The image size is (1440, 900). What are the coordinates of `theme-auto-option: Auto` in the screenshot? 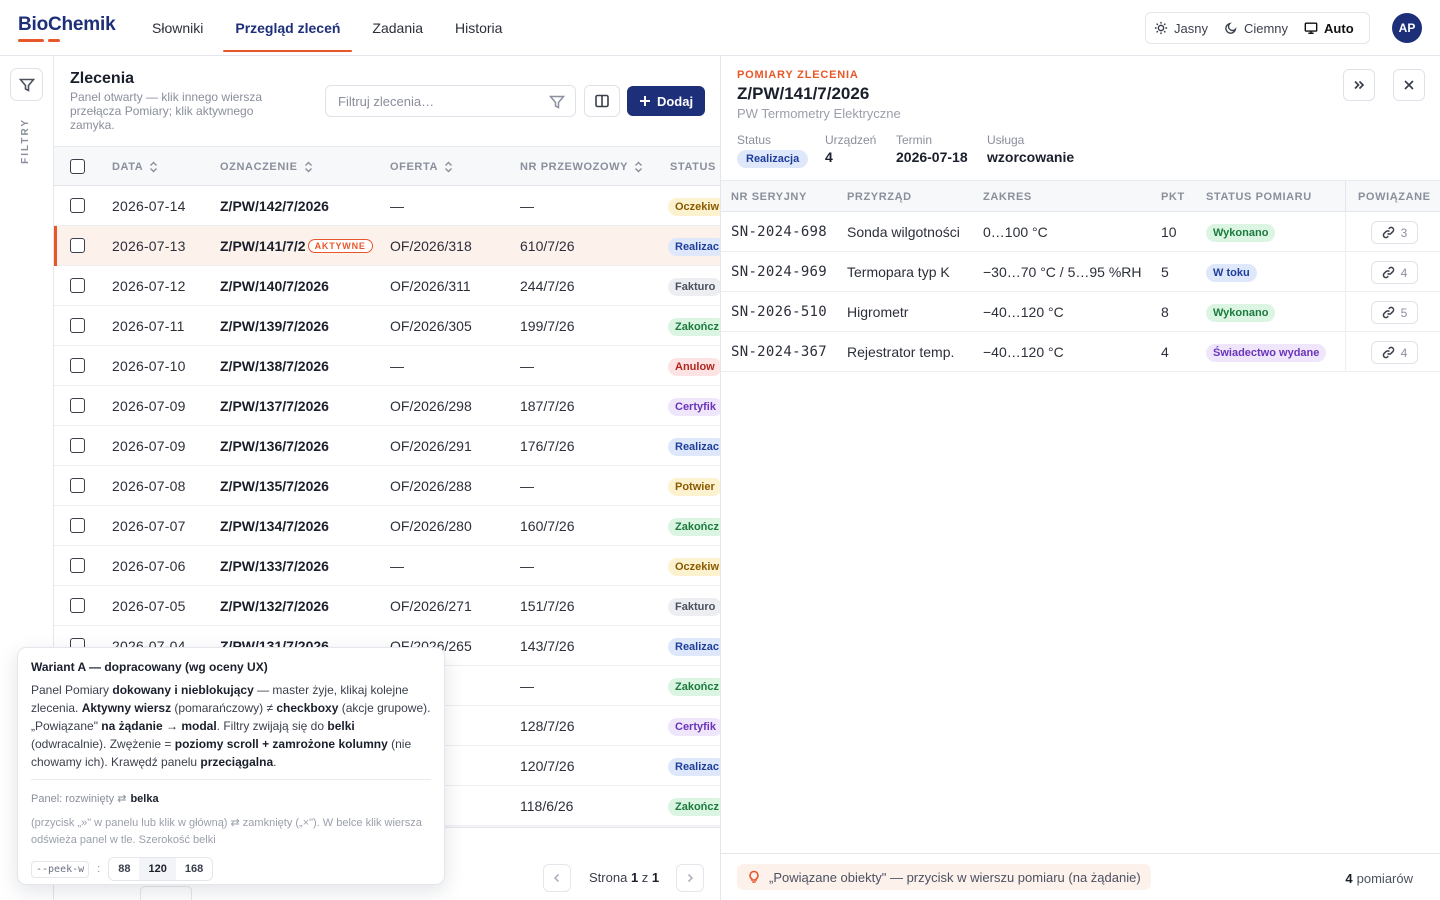 It's located at (1329, 28).